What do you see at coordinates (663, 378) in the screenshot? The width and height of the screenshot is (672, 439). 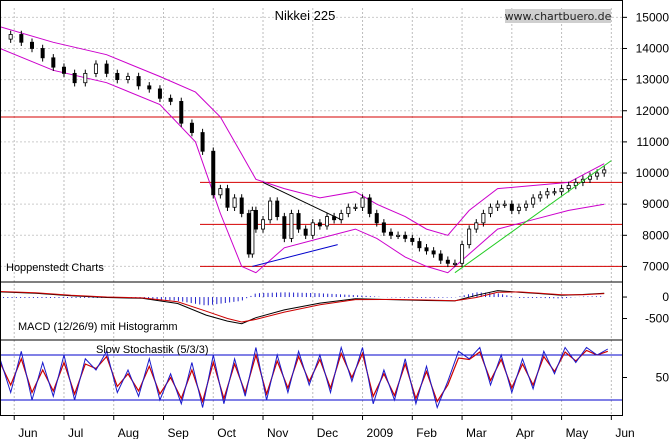 I see `stochastic-tick-label: 50` at bounding box center [663, 378].